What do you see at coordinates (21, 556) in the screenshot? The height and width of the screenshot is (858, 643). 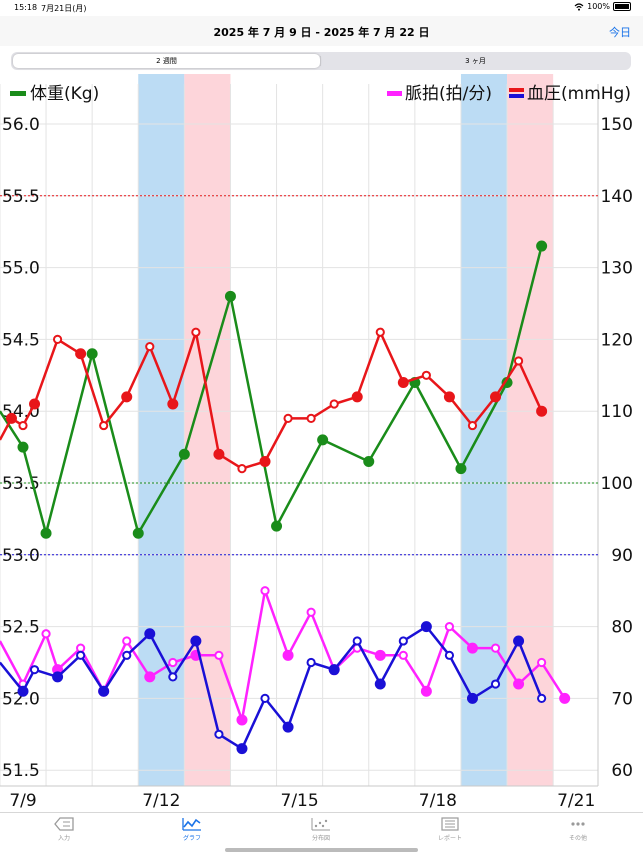 I see `y-left-tick-label: 53.0` at bounding box center [21, 556].